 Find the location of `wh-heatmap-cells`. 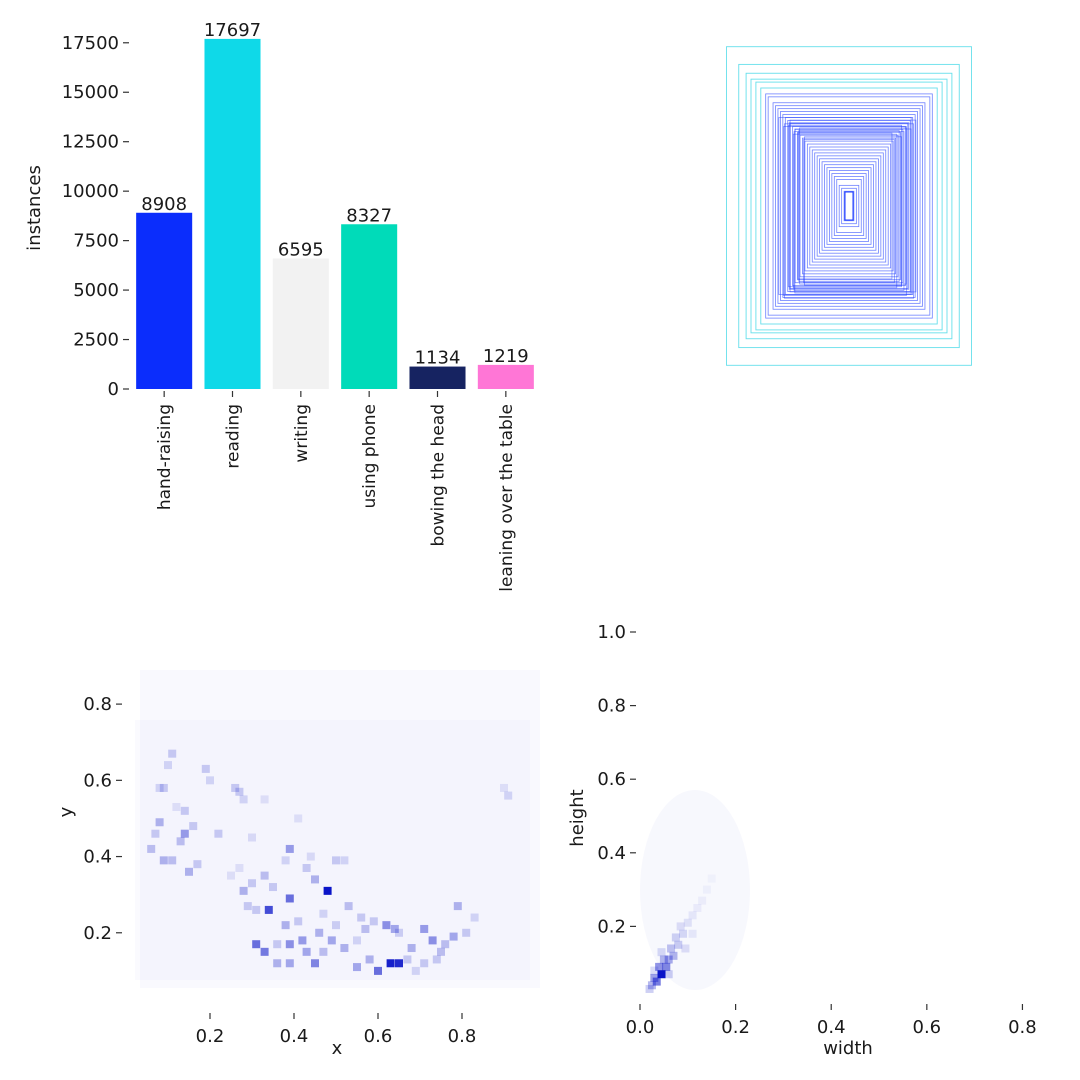

wh-heatmap-cells is located at coordinates (680, 934).